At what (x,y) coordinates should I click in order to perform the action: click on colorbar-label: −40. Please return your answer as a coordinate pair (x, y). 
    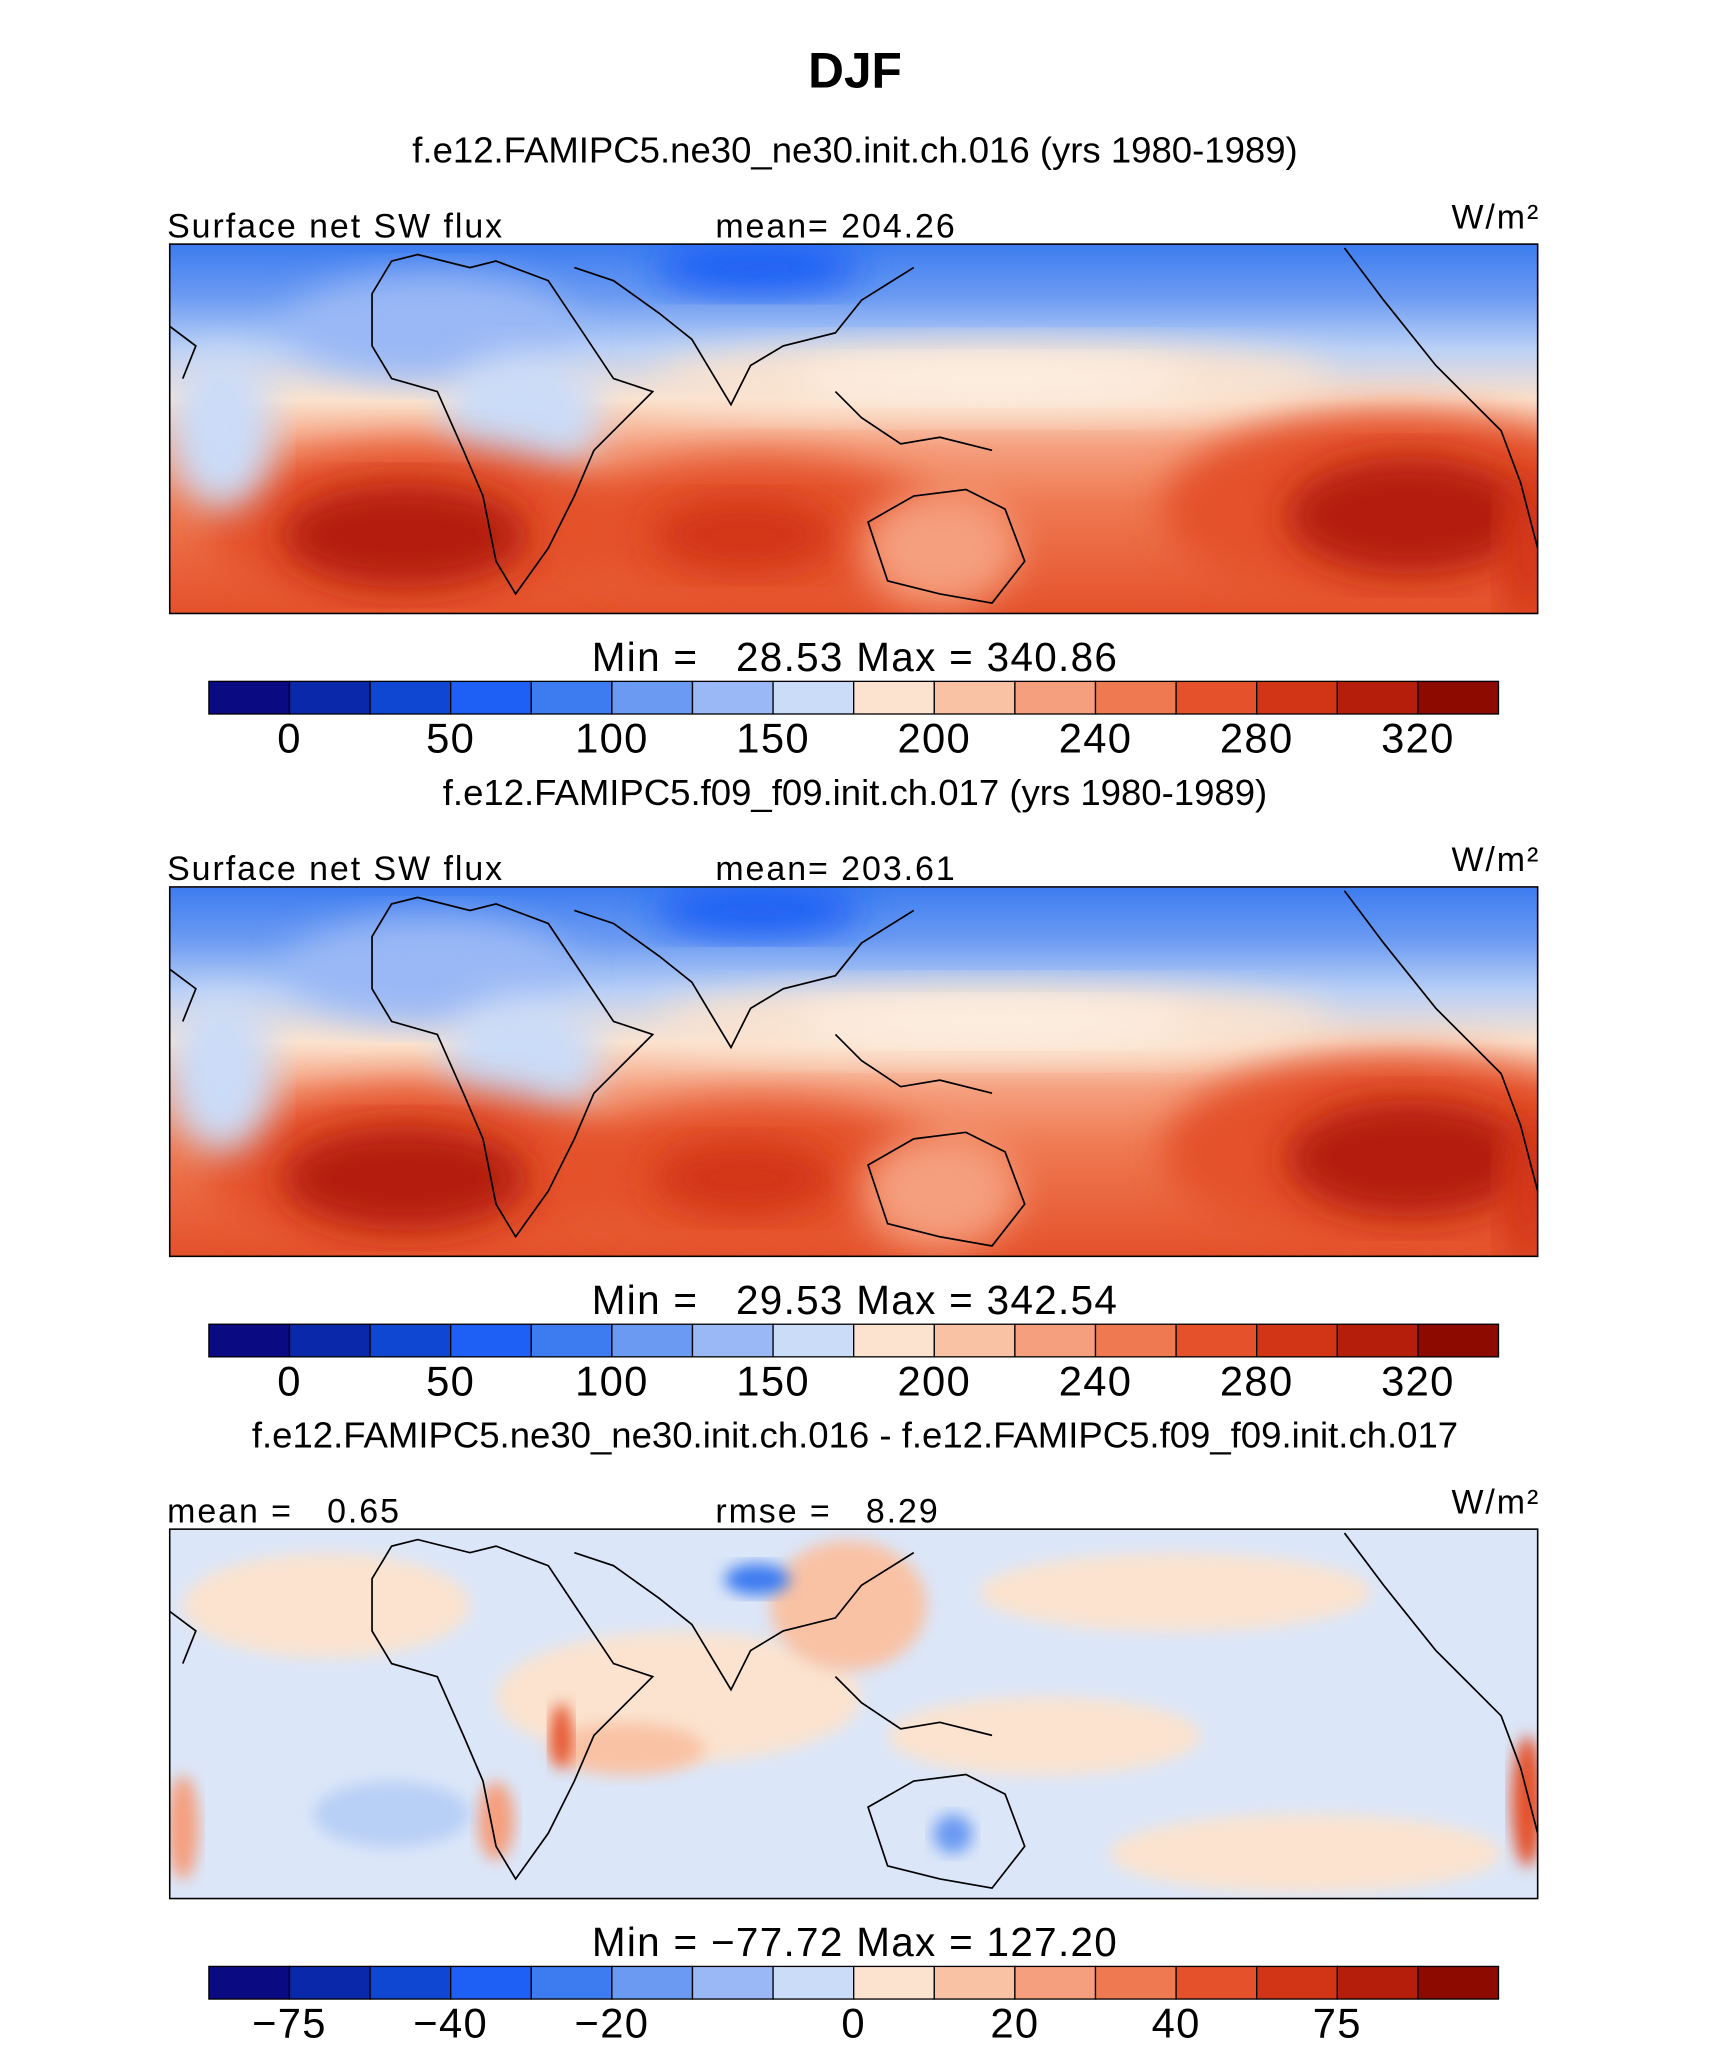
    Looking at the image, I should click on (450, 2022).